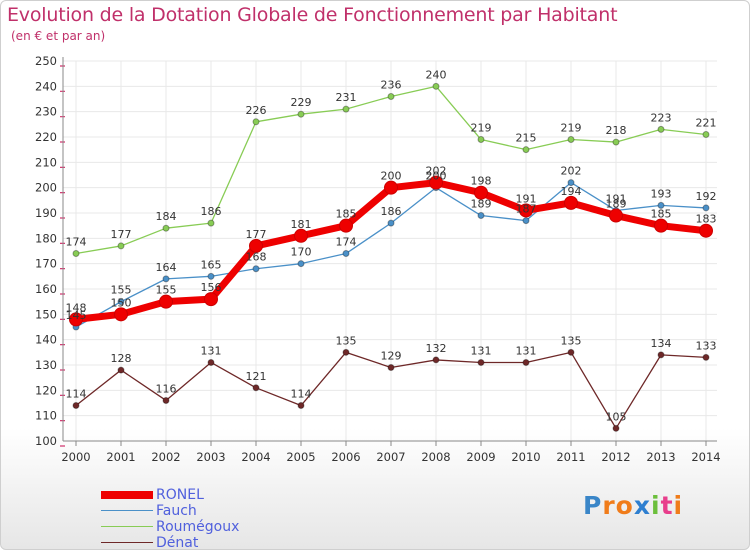 The image size is (750, 550). Describe the element at coordinates (75, 457) in the screenshot. I see `x-tick-label: 2000` at that location.